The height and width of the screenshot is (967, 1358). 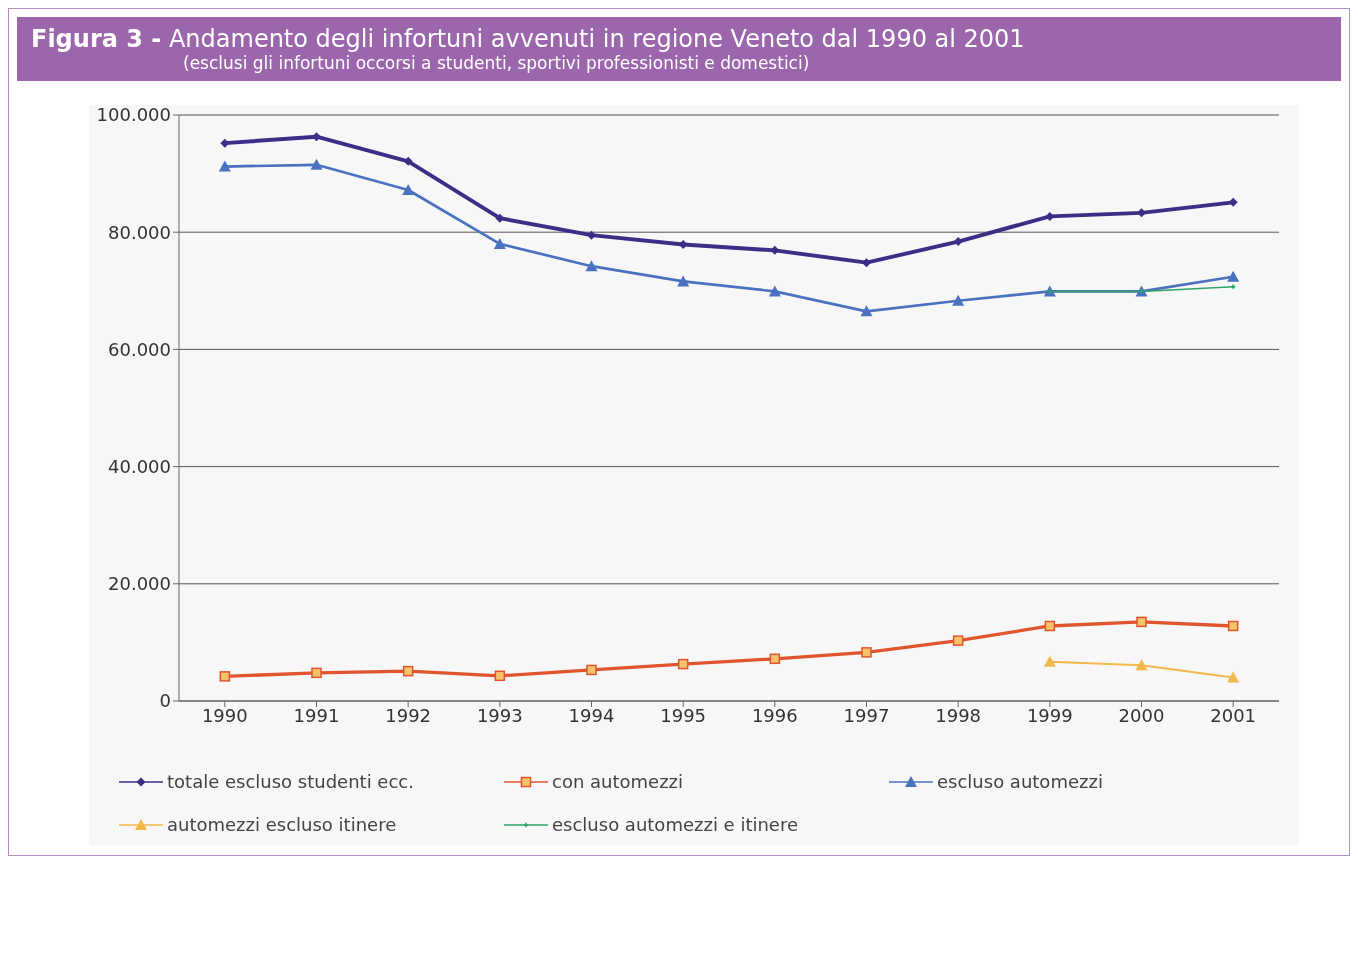 What do you see at coordinates (139, 584) in the screenshot?
I see `y-tick-label: 20.000` at bounding box center [139, 584].